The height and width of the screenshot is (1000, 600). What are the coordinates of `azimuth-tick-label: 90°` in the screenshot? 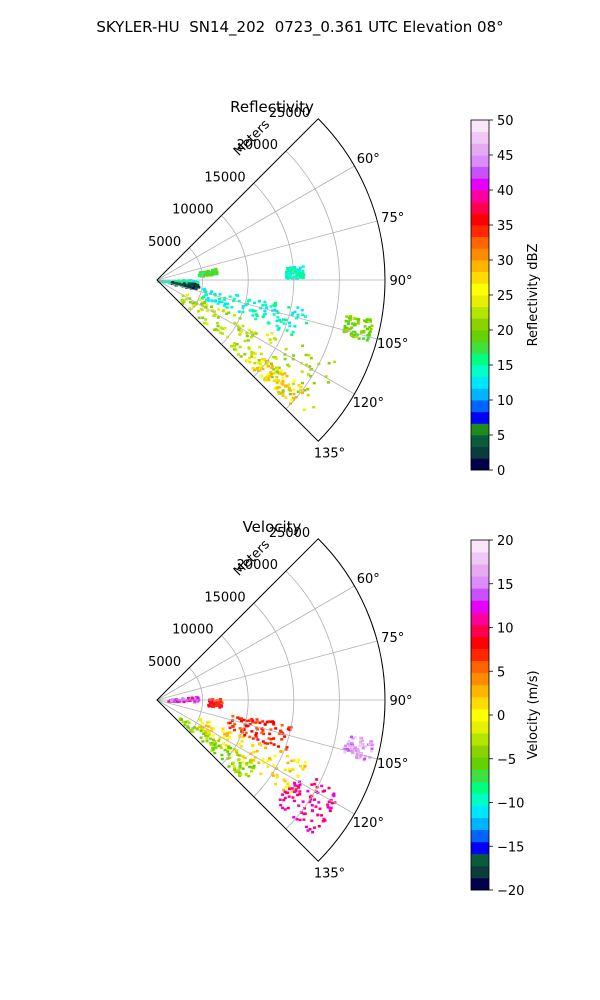 It's located at (400, 701).